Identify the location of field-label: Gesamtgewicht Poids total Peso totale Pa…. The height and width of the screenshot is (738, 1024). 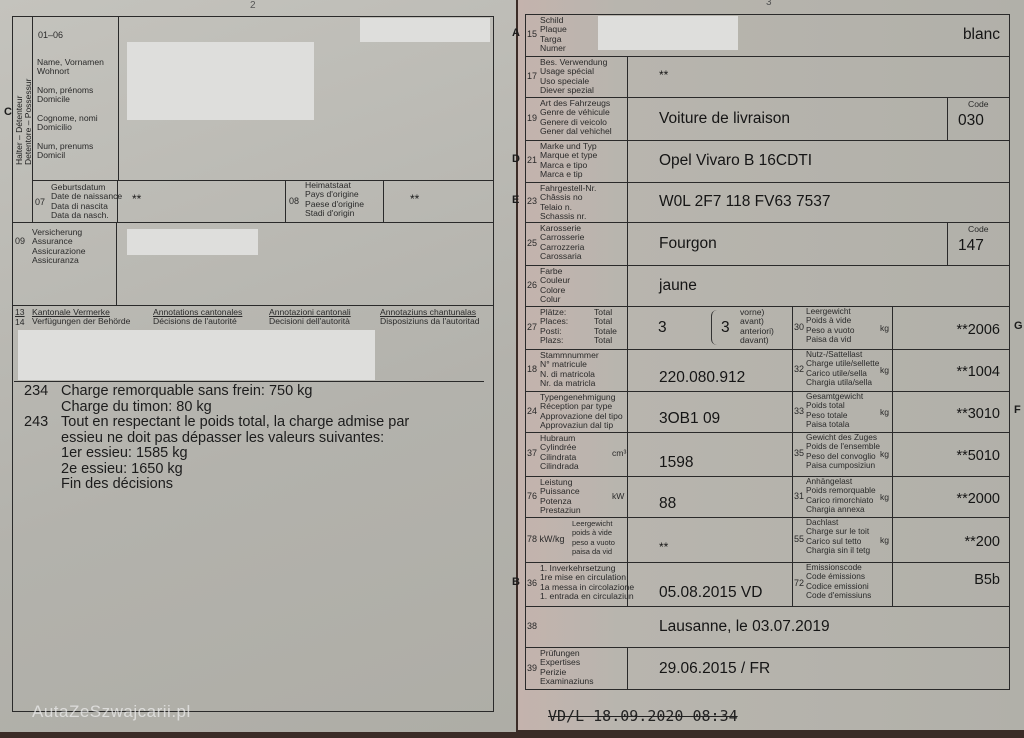
(835, 410).